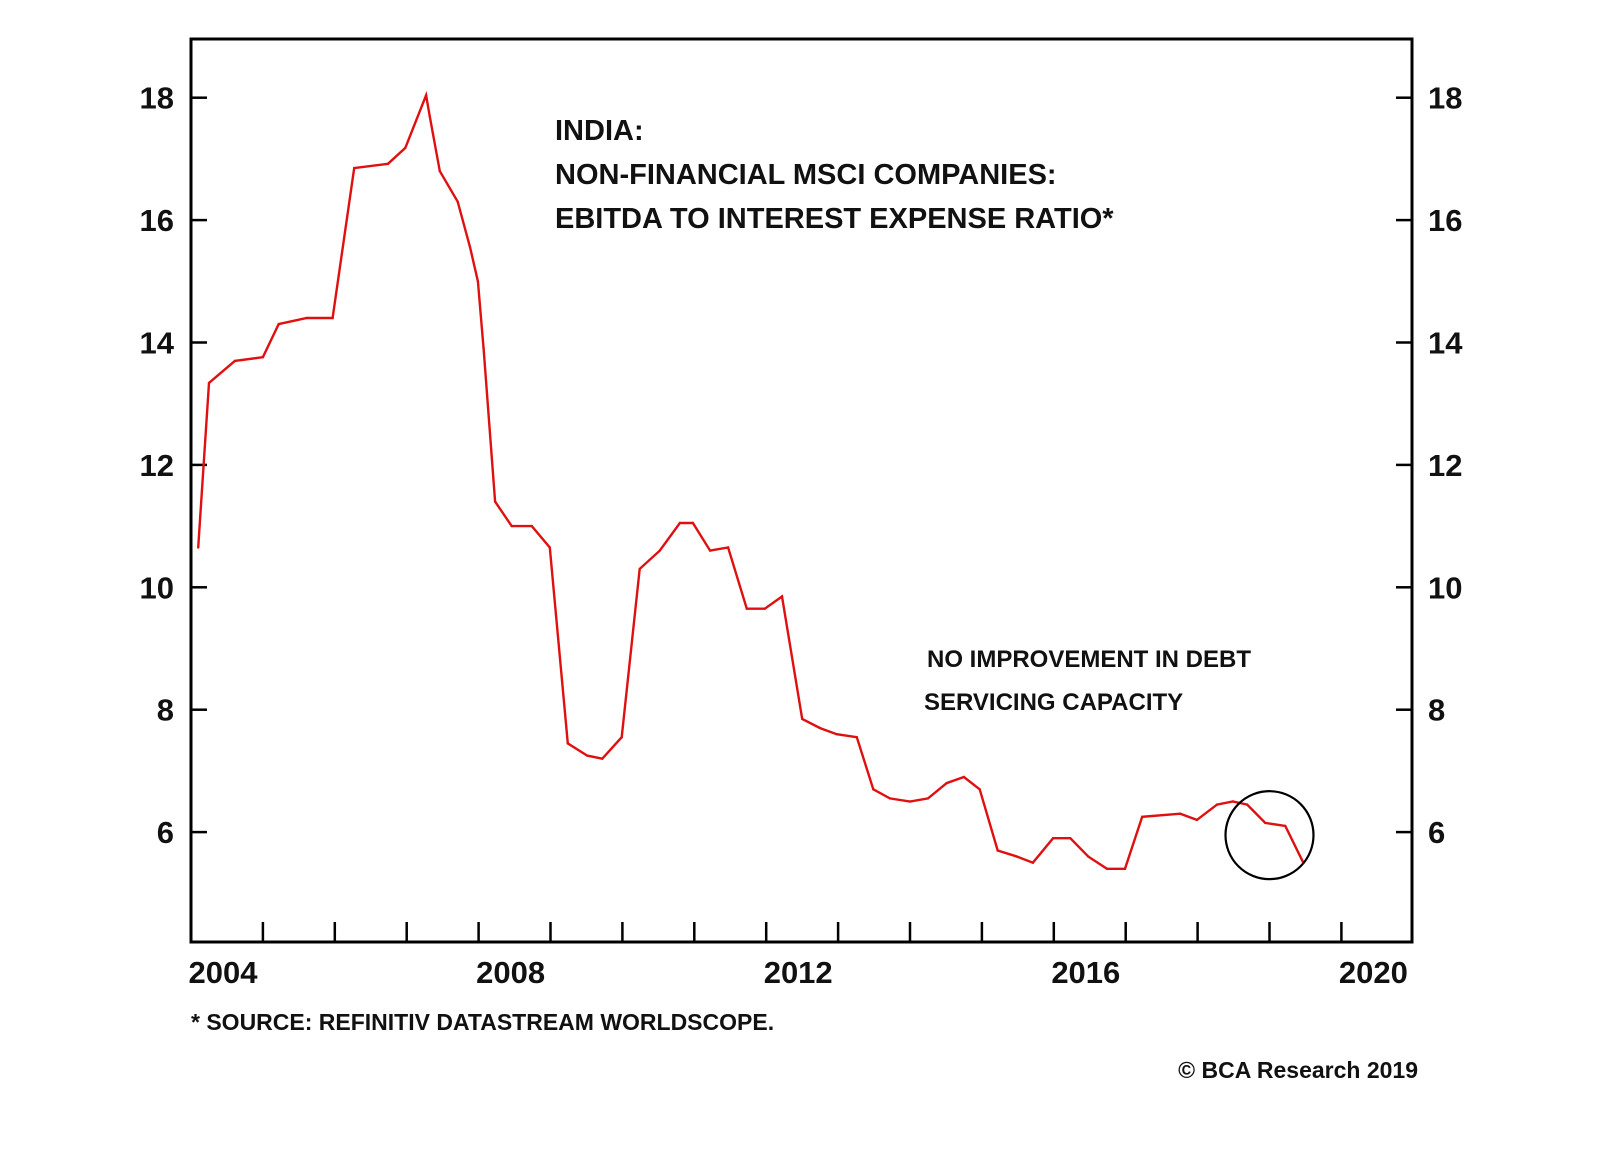 The width and height of the screenshot is (1600, 1152). What do you see at coordinates (165, 710) in the screenshot?
I see `y-tick-label-left: 8` at bounding box center [165, 710].